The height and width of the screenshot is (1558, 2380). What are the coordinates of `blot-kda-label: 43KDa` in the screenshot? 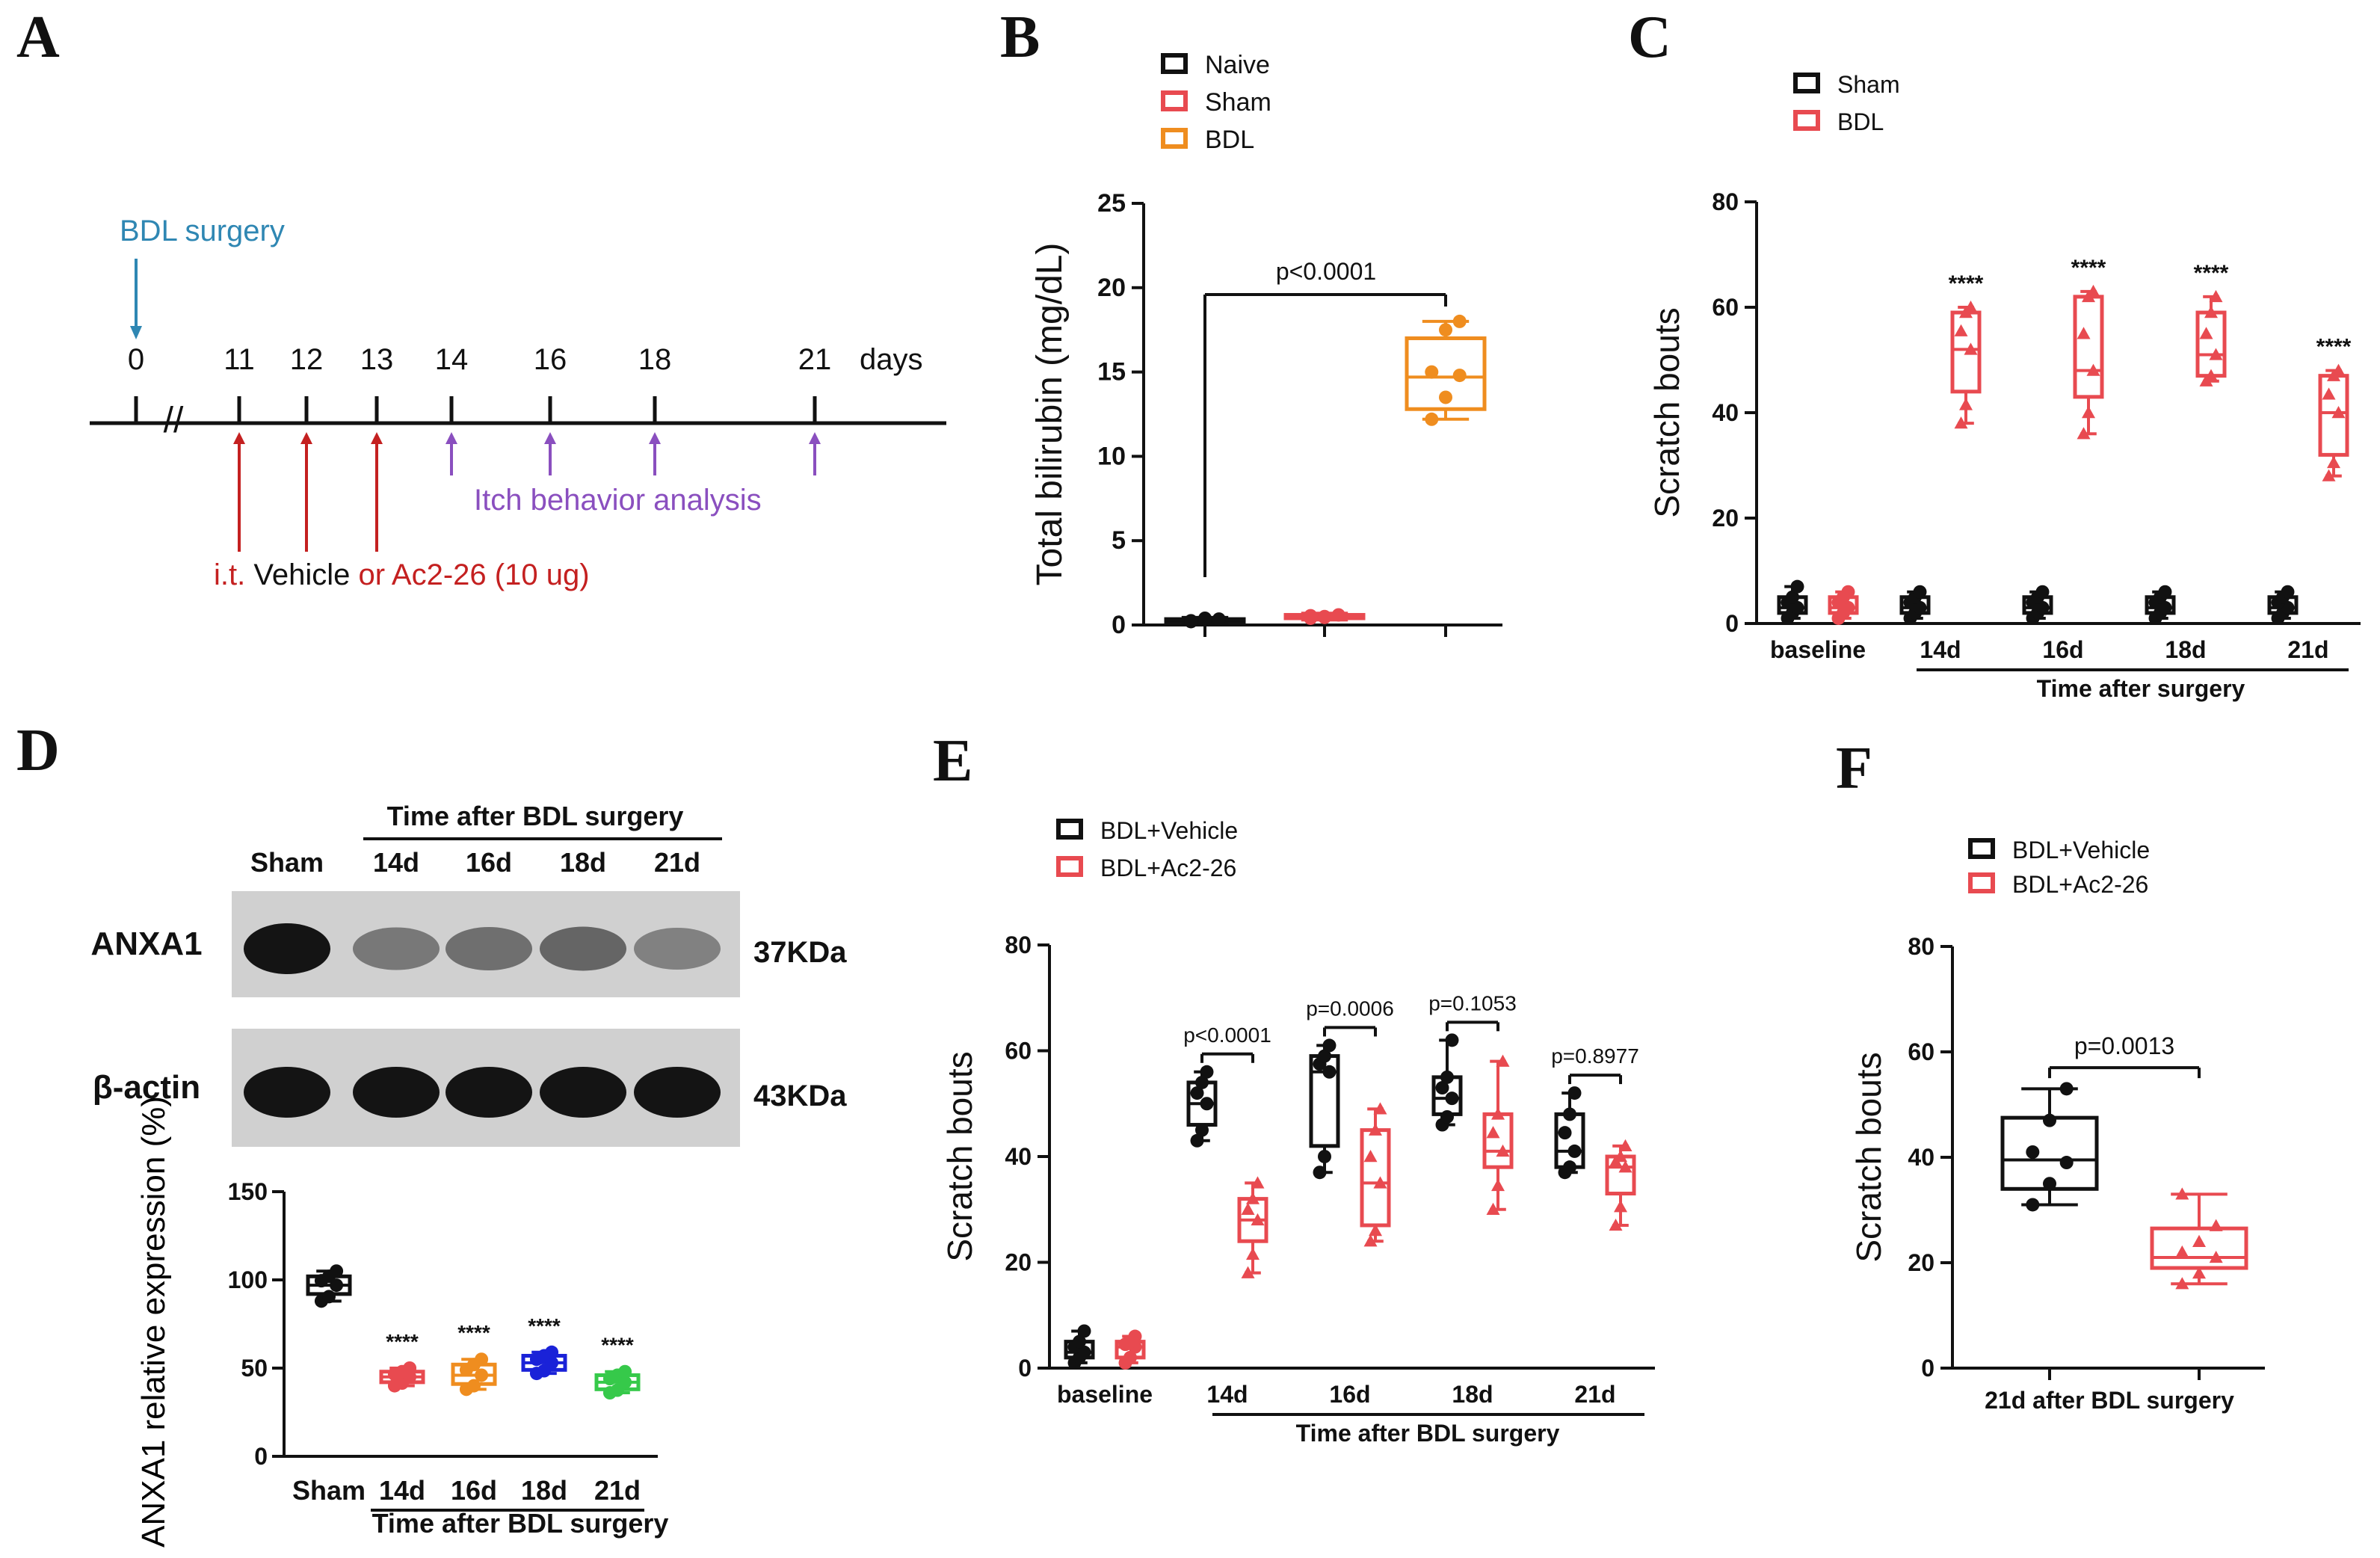 It's located at (800, 1096).